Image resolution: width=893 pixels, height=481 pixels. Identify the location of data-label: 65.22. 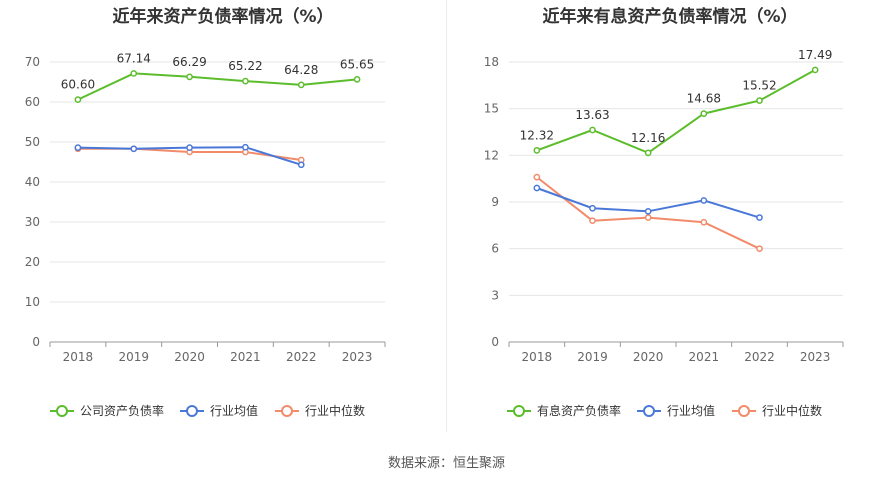
(245, 66).